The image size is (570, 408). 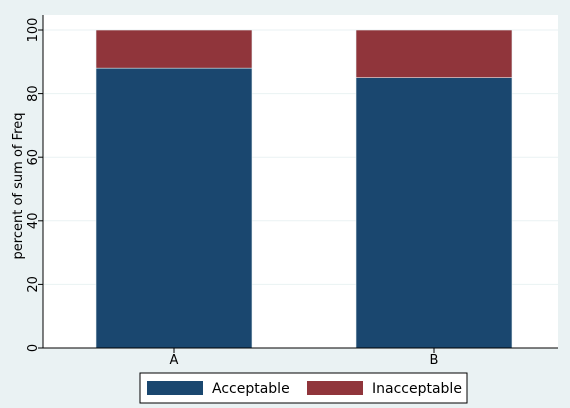 What do you see at coordinates (434, 360) in the screenshot?
I see `x-tick-label: B` at bounding box center [434, 360].